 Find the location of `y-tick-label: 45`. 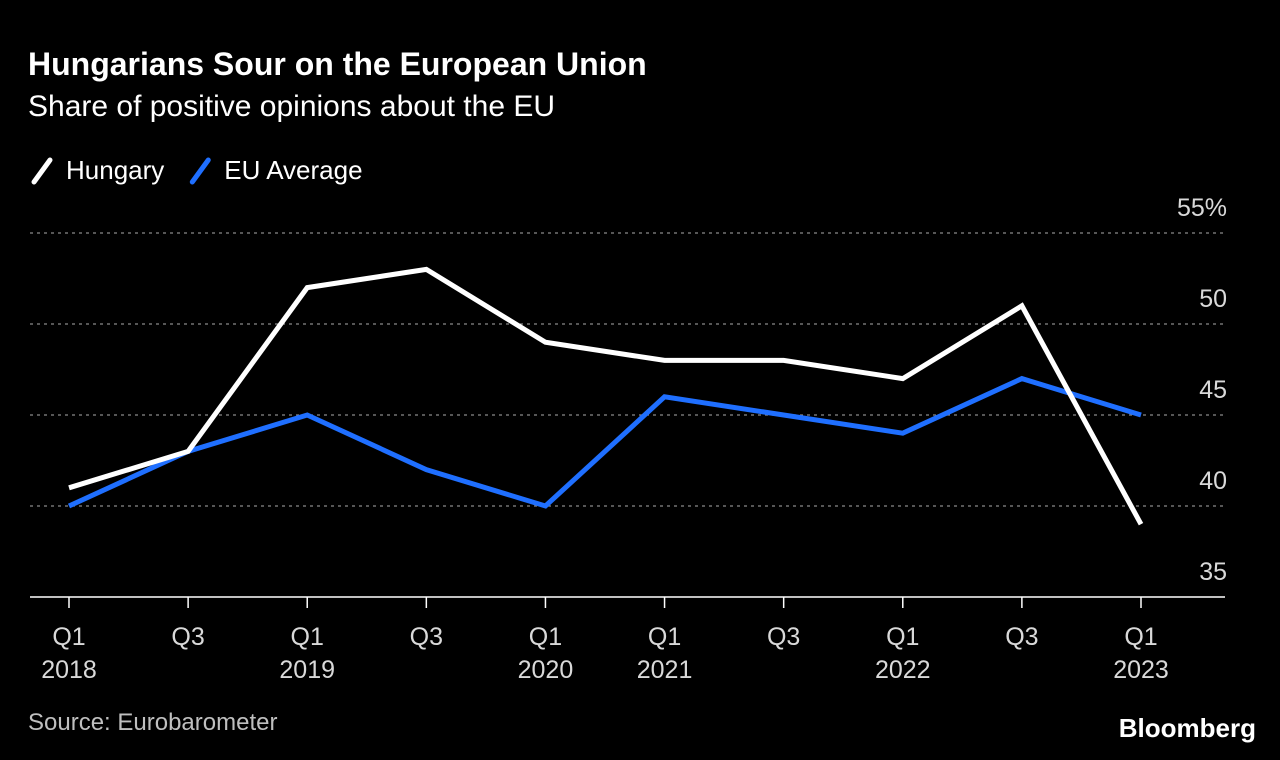

y-tick-label: 45 is located at coordinates (1213, 390).